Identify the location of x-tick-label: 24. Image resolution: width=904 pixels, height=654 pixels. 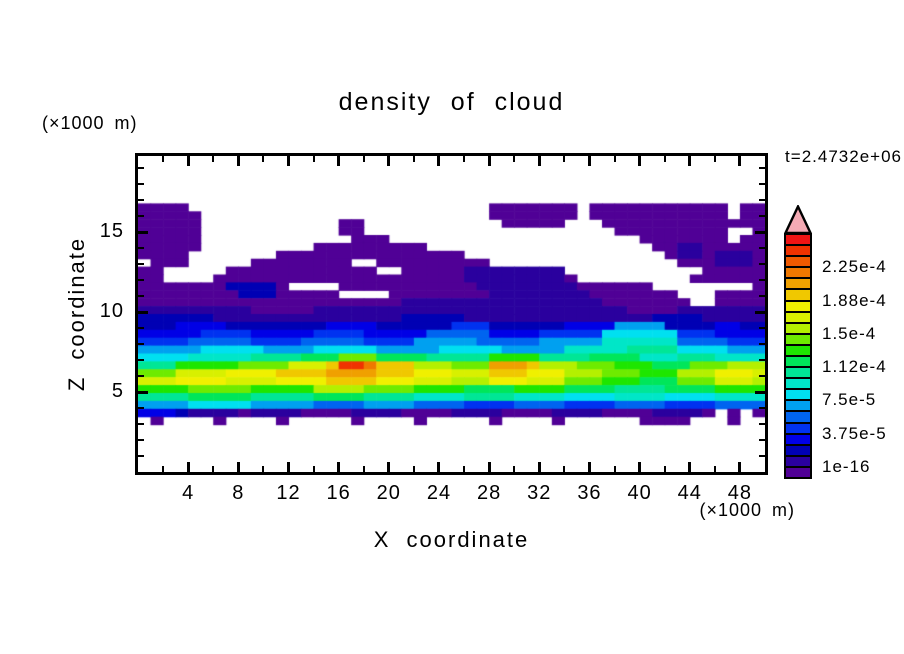
(439, 493).